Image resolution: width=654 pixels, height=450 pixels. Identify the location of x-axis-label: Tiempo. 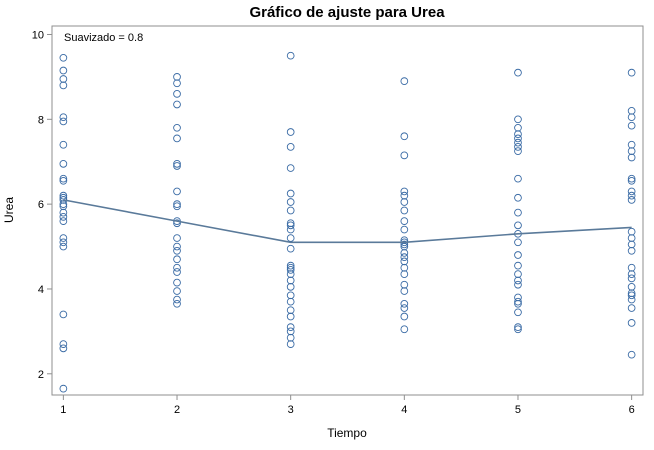
(347, 433).